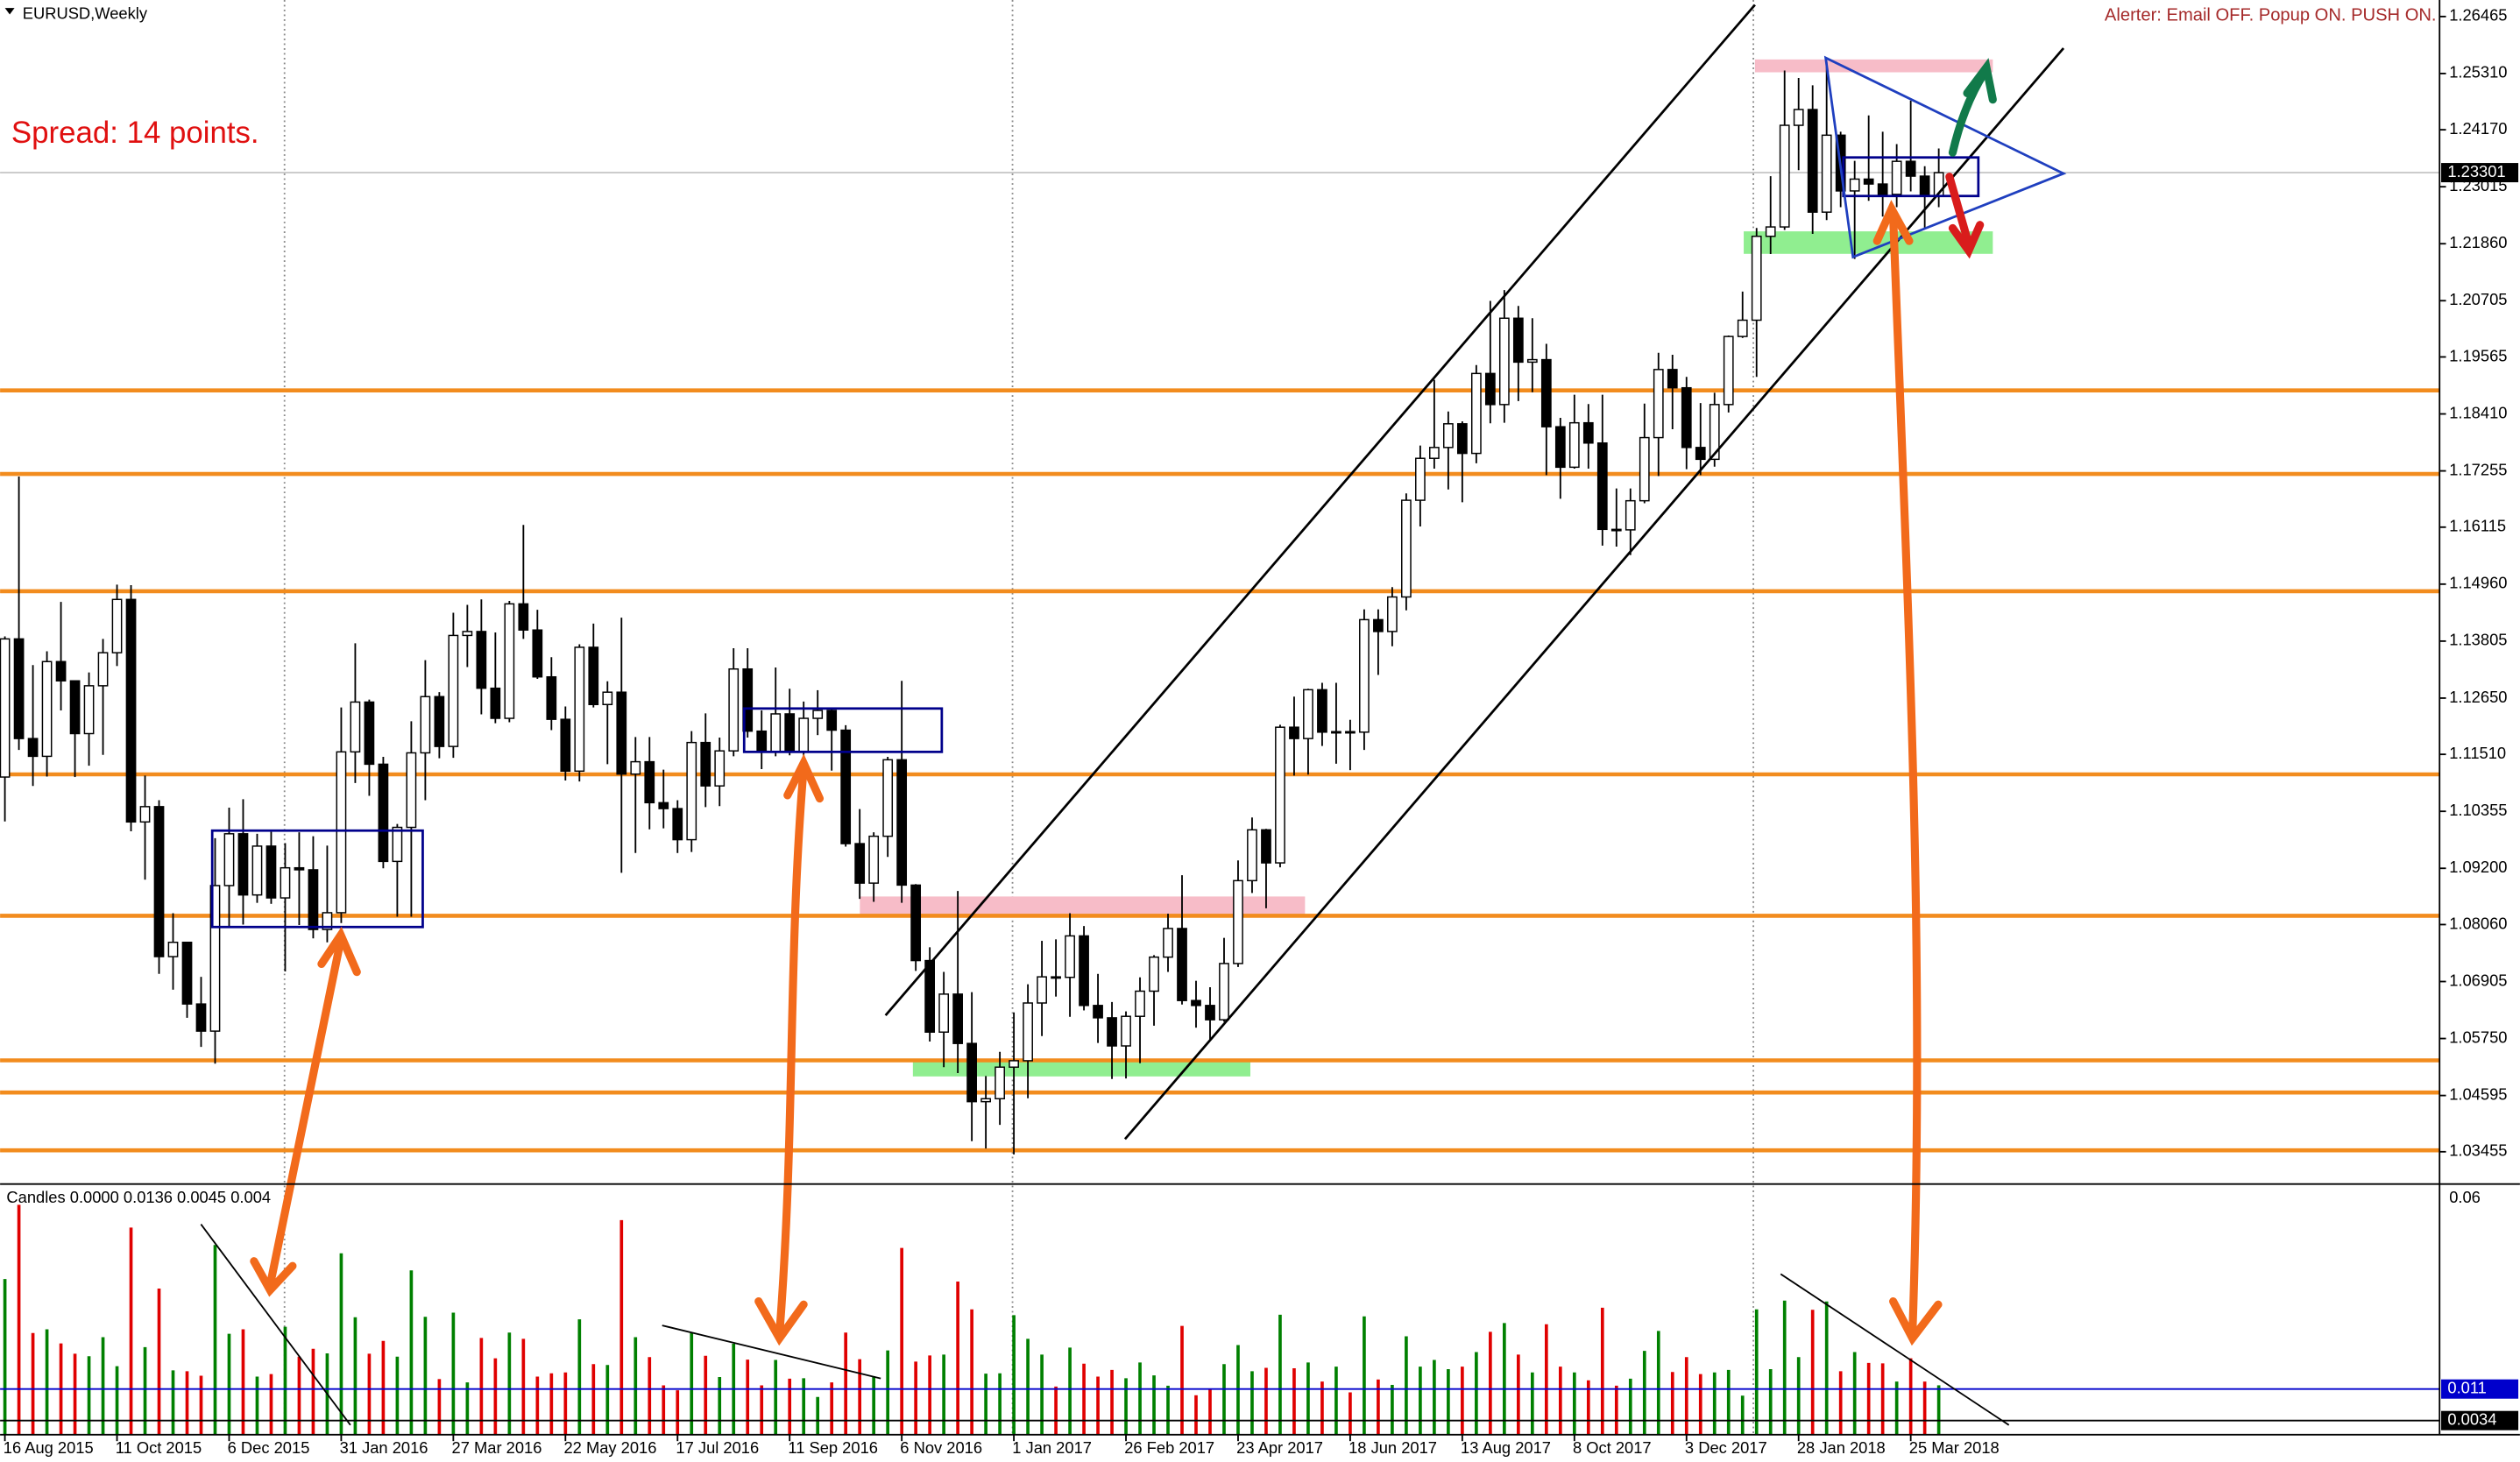 Image resolution: width=2520 pixels, height=1462 pixels. Describe the element at coordinates (1081, 1068) in the screenshot. I see `support-zone` at that location.